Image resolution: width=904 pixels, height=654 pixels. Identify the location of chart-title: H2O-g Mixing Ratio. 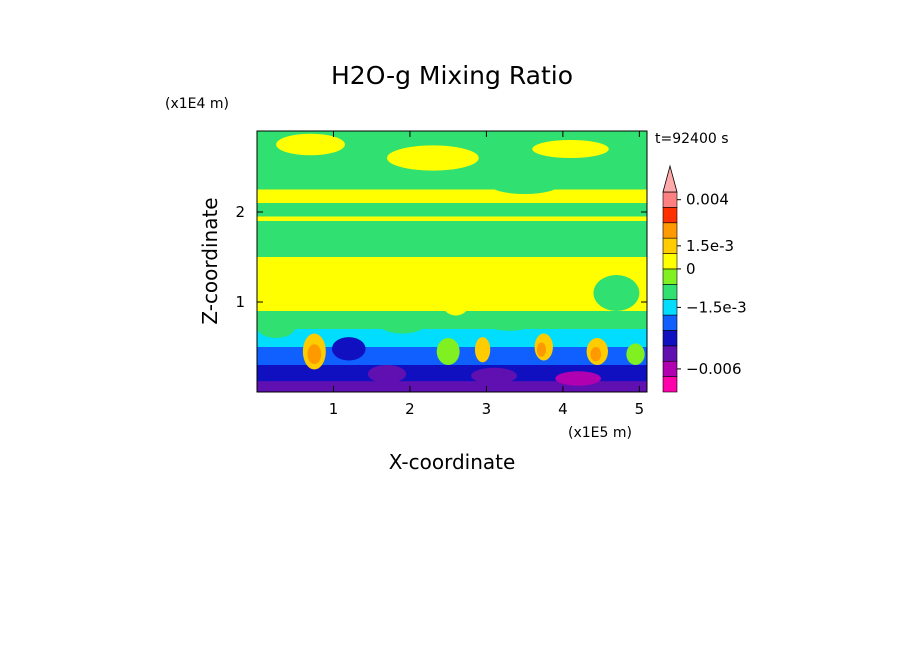
(452, 75).